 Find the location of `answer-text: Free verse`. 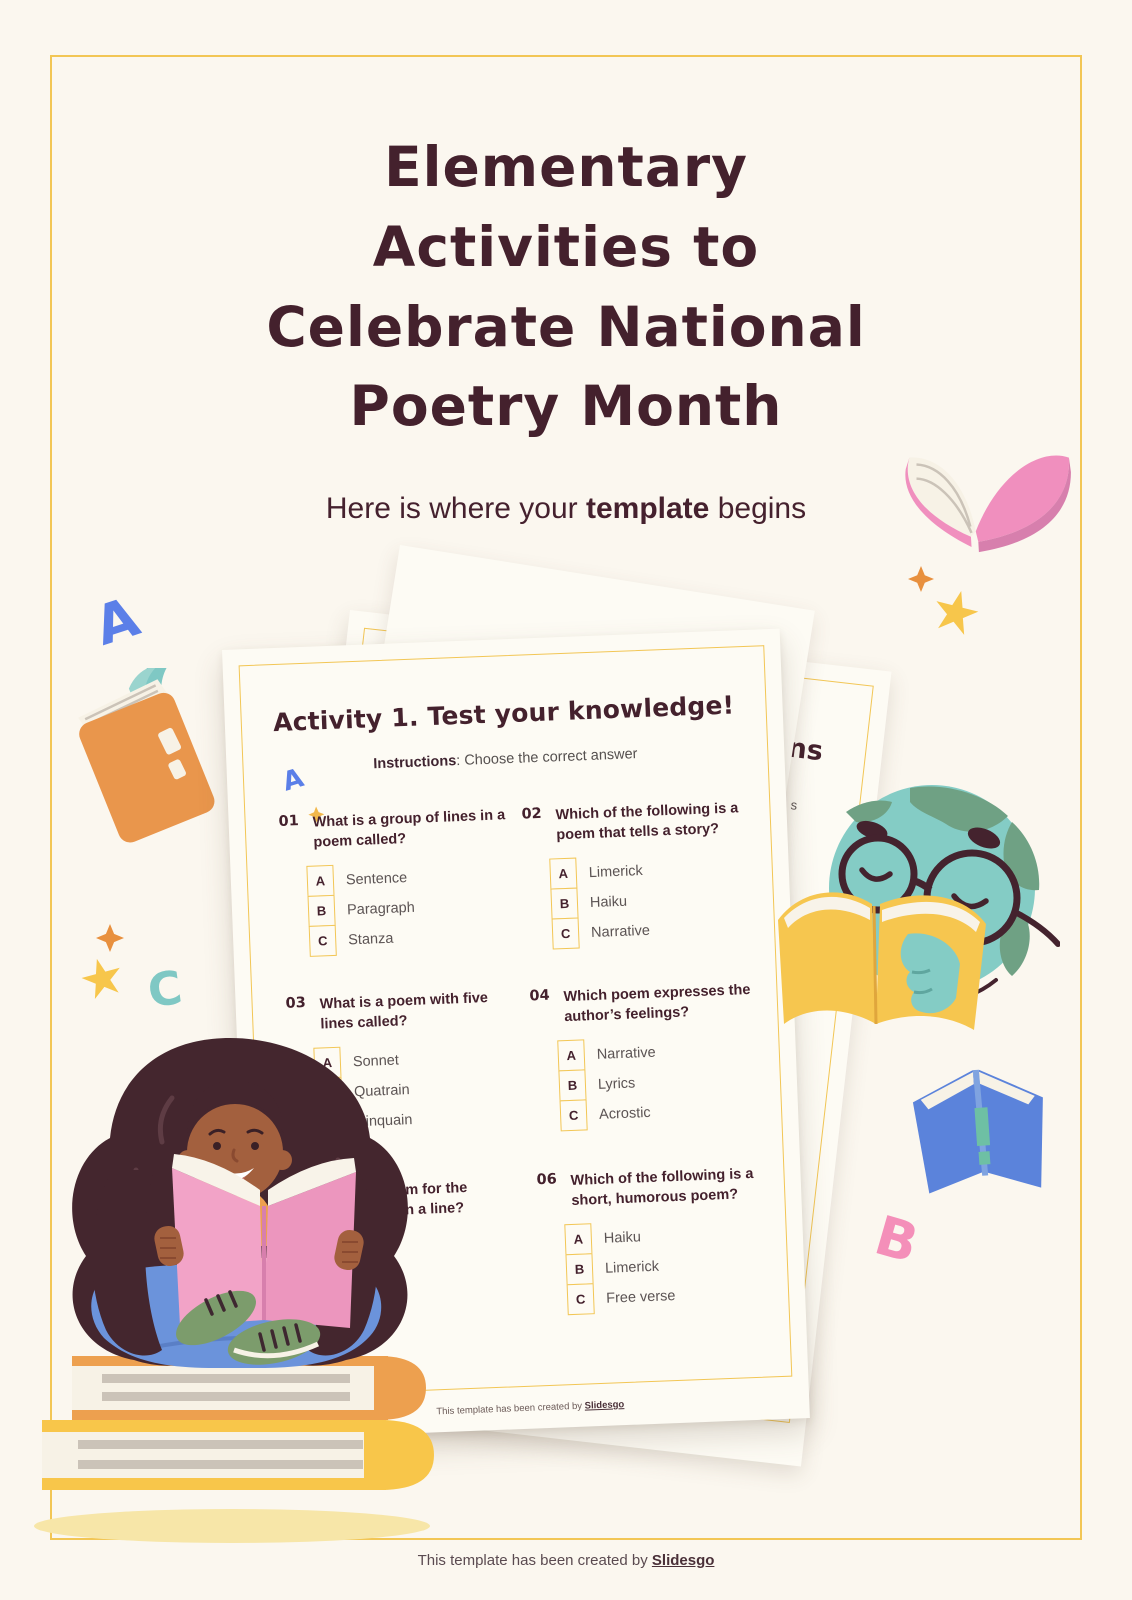

answer-text: Free verse is located at coordinates (640, 1297).